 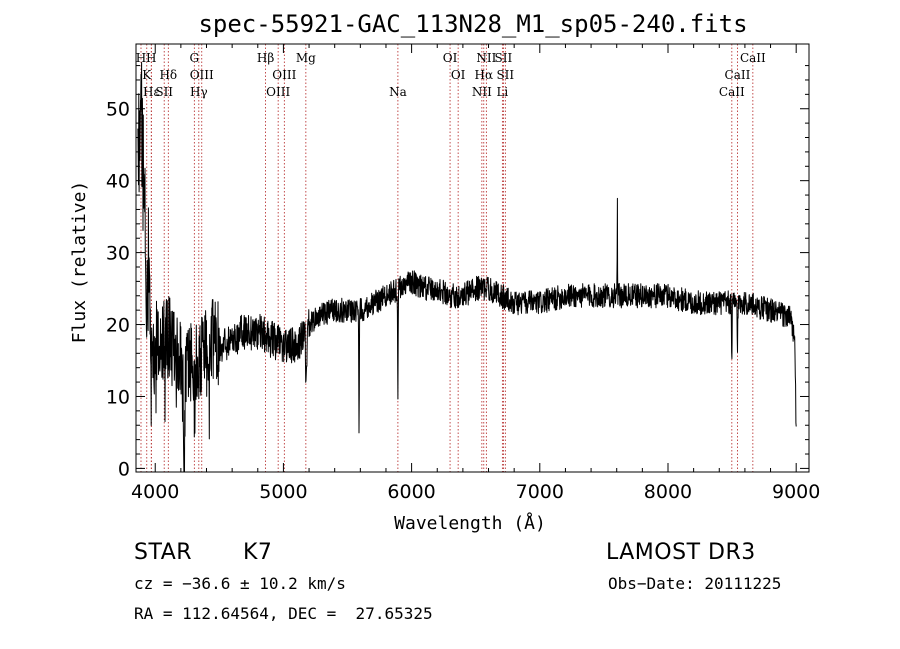 What do you see at coordinates (164, 92) in the screenshot?
I see `line-label-4: SII` at bounding box center [164, 92].